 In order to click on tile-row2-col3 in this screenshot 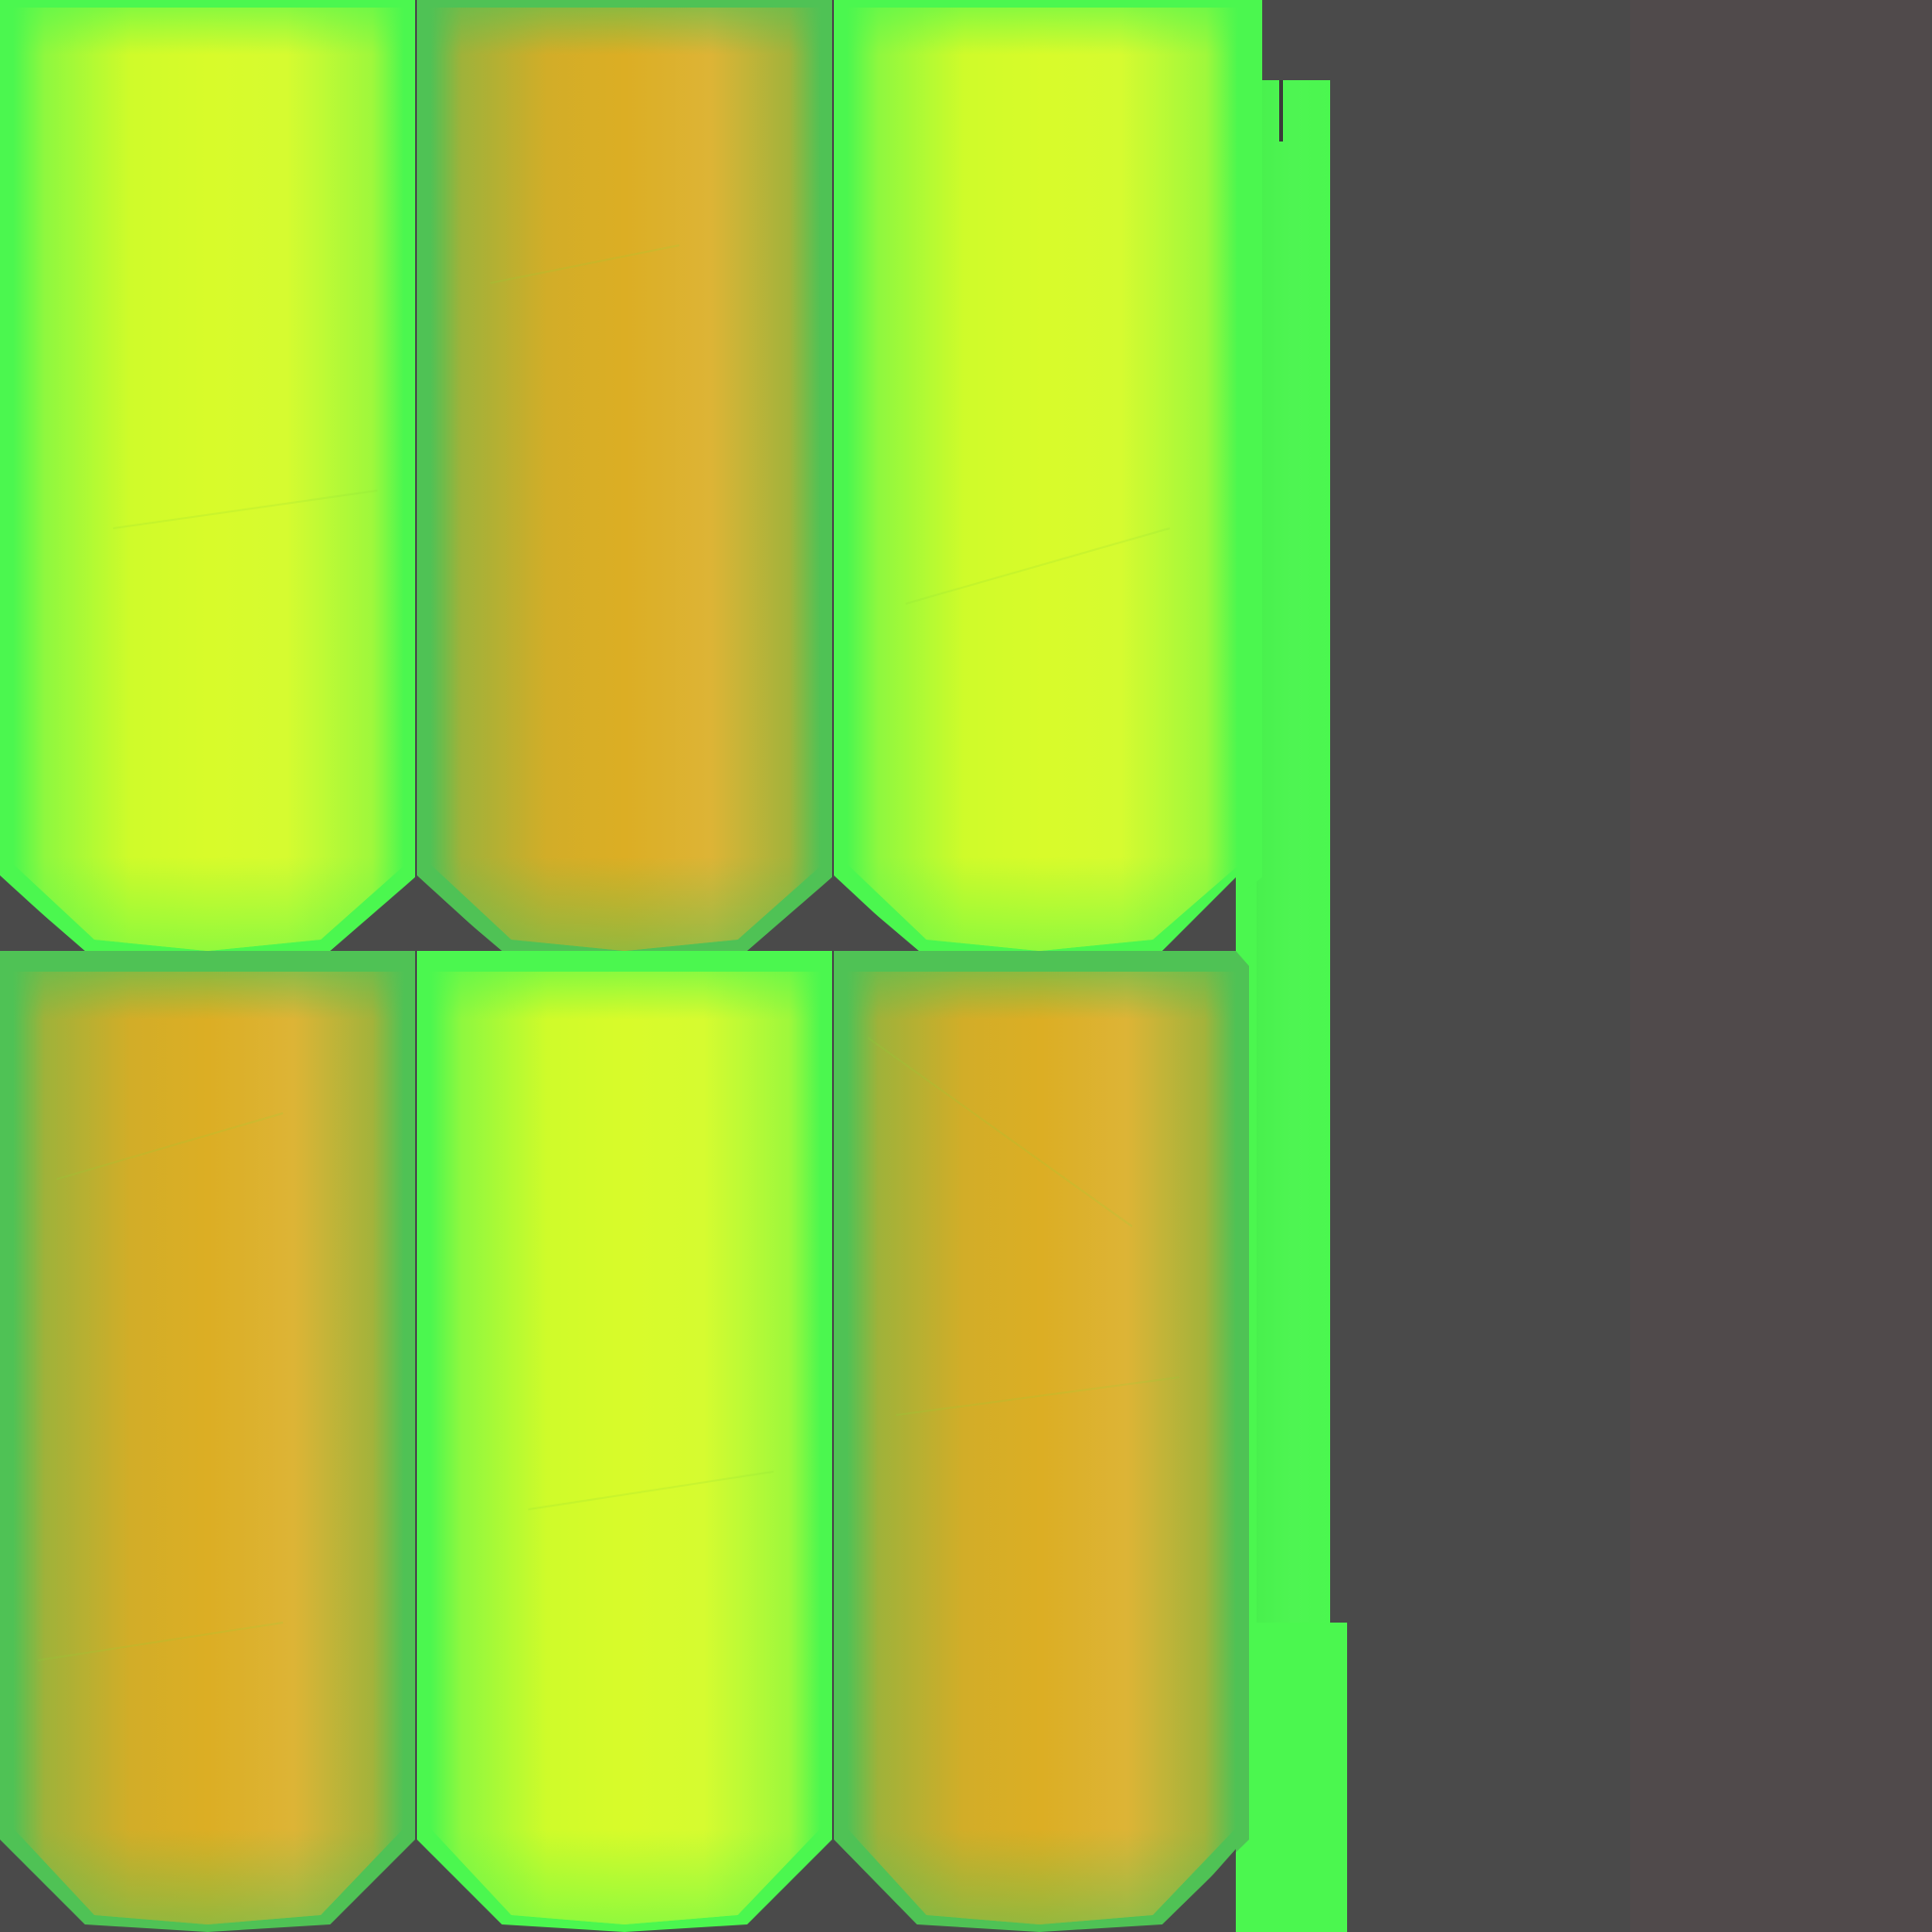, I will do `click(1042, 1442)`.